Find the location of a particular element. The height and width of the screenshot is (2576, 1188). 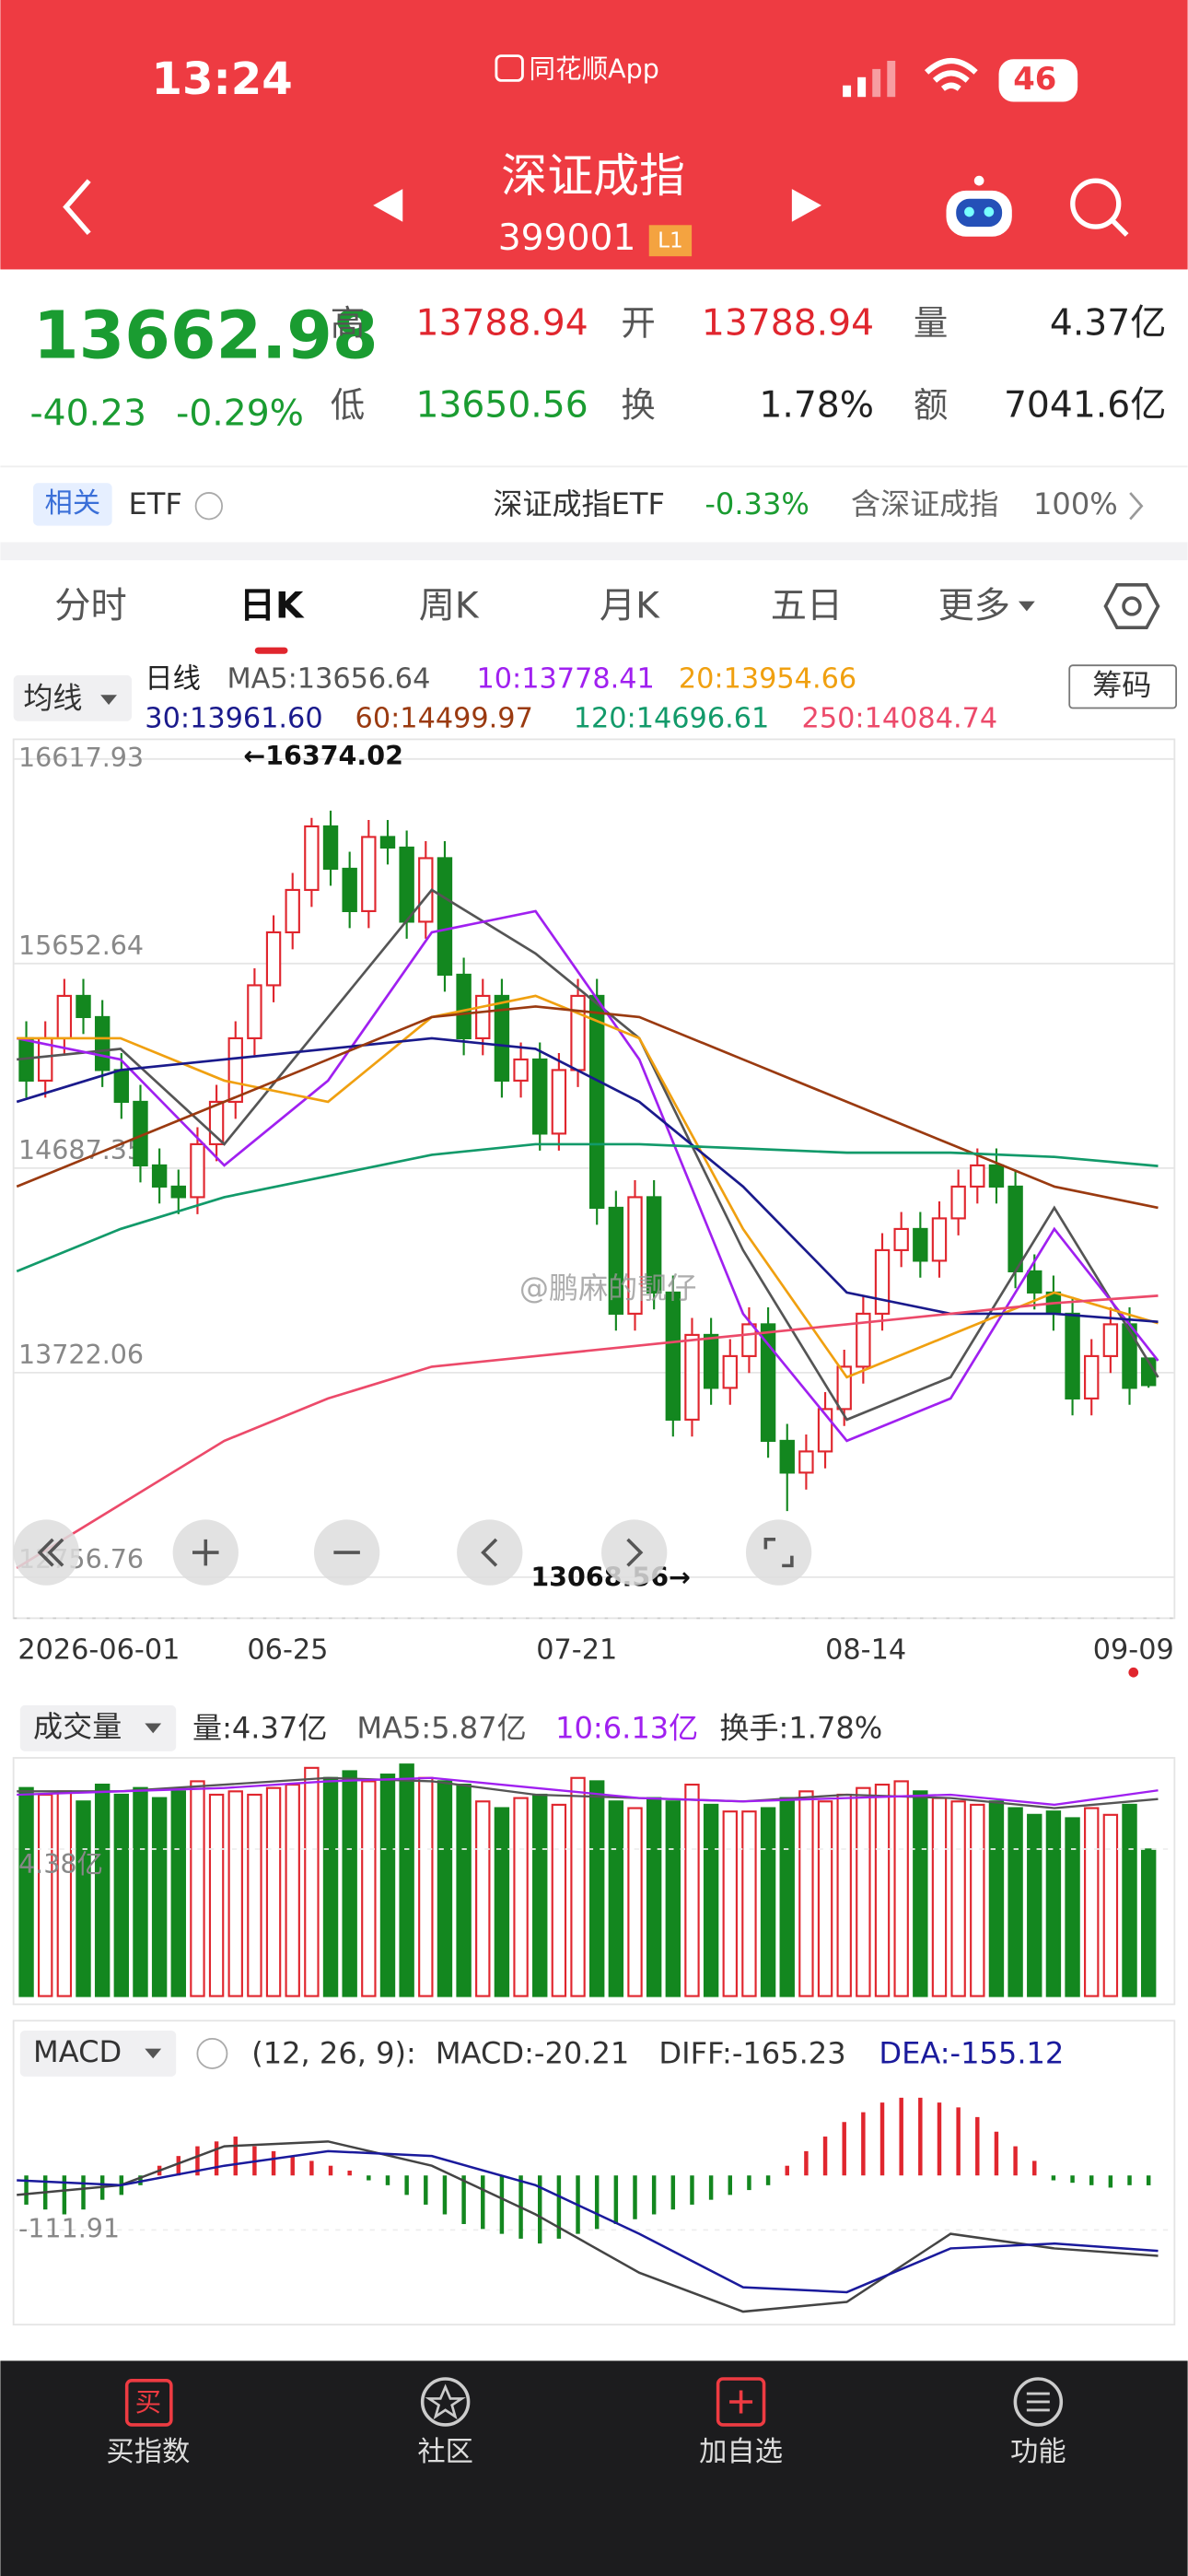

zoom-left is located at coordinates (46, 1552).